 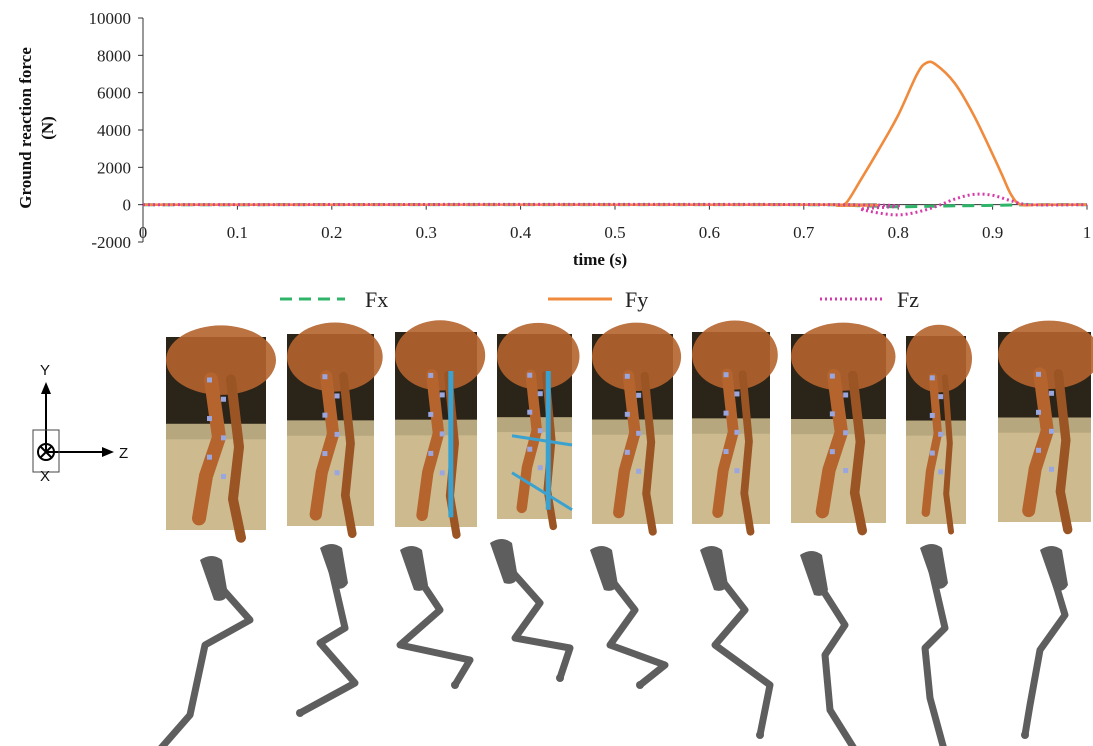 I want to click on y-axis-title-line-2: (N), so click(x=47, y=128).